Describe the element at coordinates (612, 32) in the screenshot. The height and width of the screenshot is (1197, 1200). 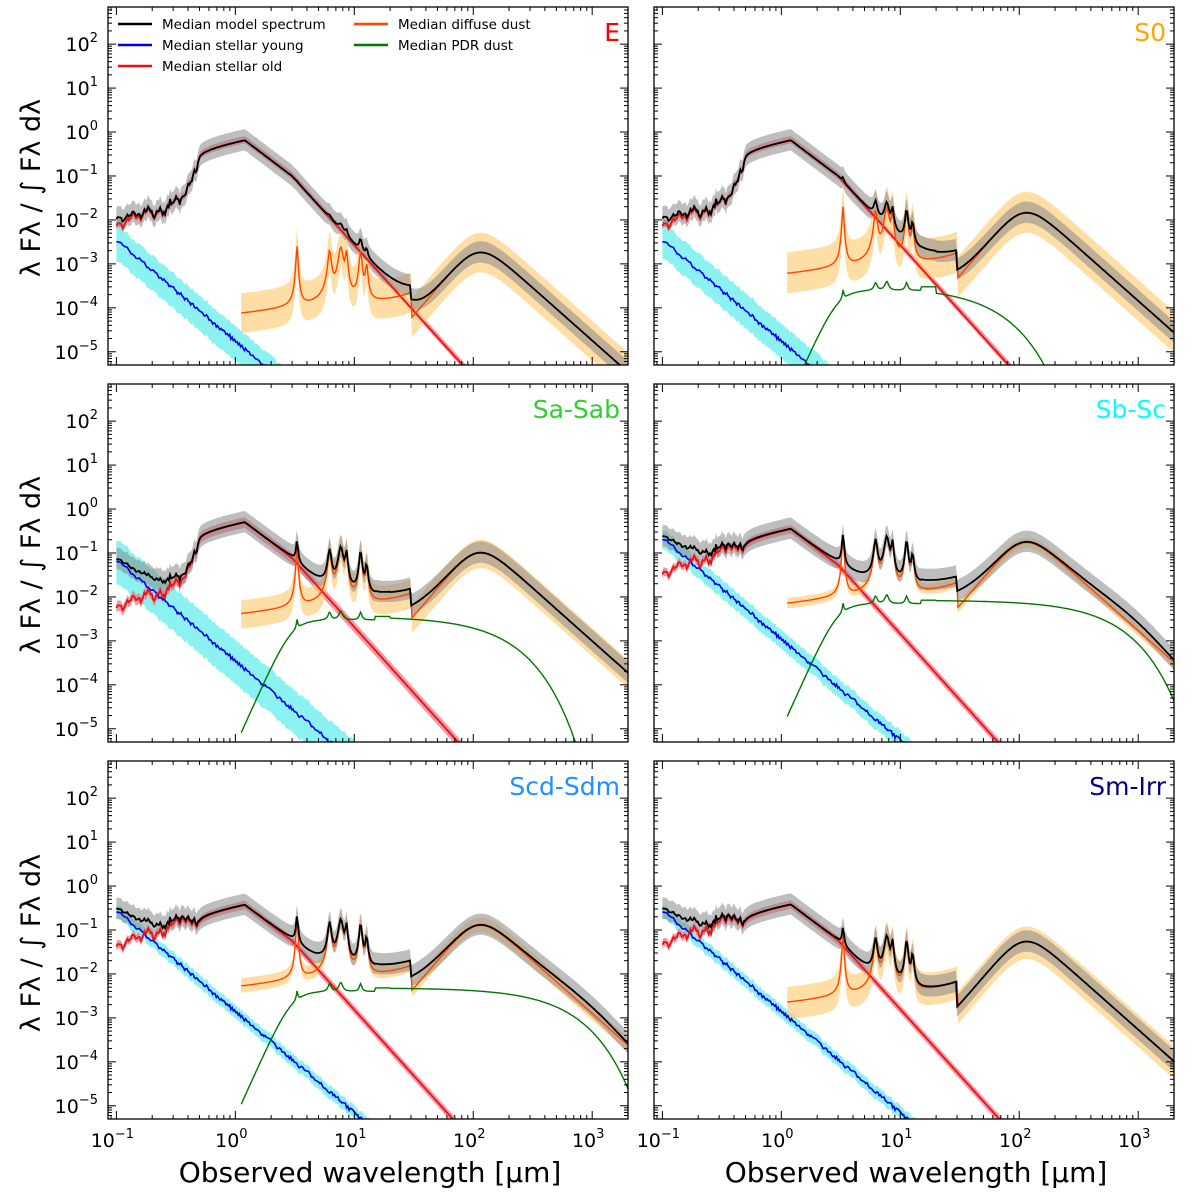
I see `panel-label: E` at that location.